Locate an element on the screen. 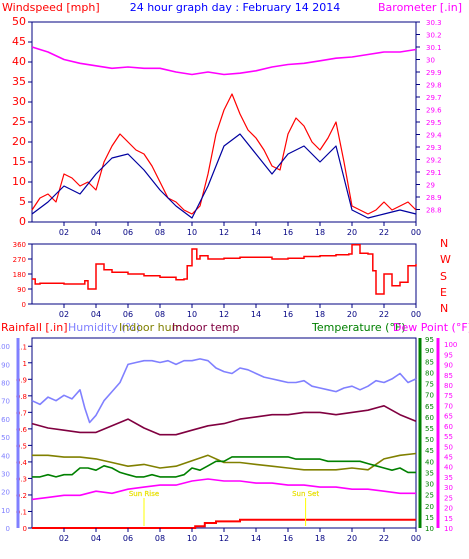  x-tick-label-climate: 18 is located at coordinates (320, 538).